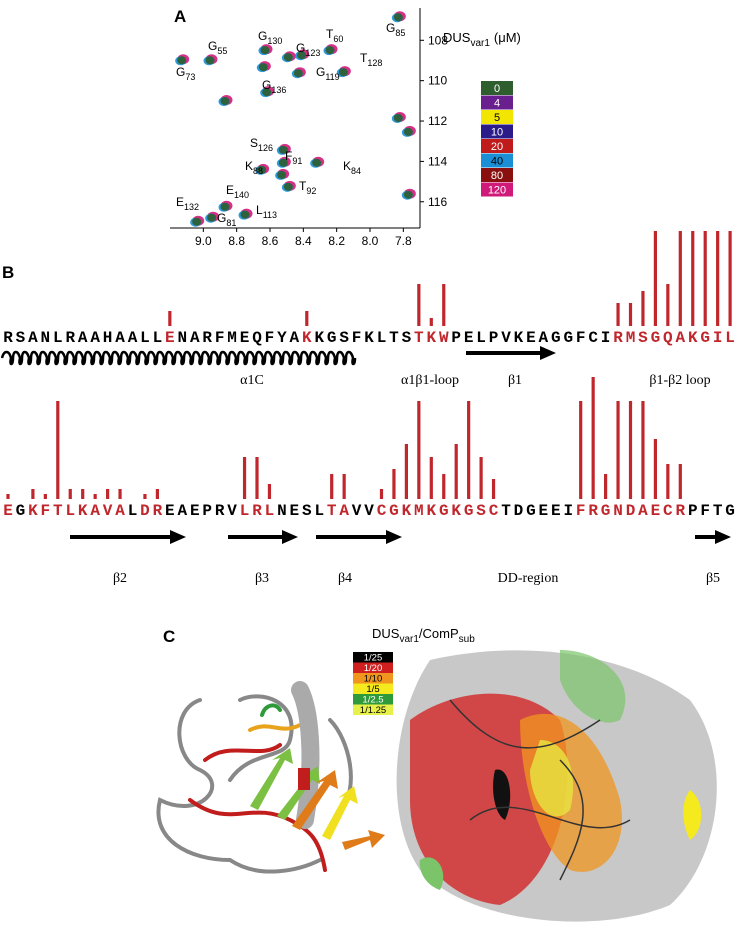 Image resolution: width=740 pixels, height=931 pixels. What do you see at coordinates (120, 578) in the screenshot?
I see `region-label: β2` at bounding box center [120, 578].